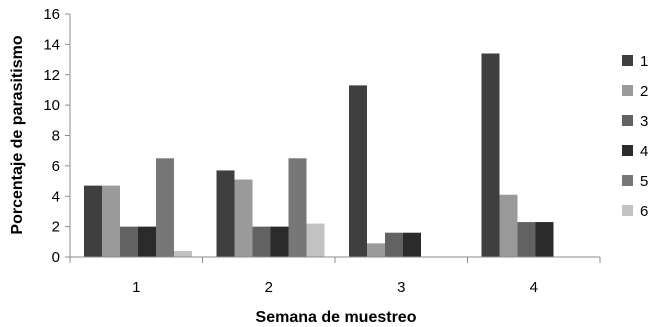  I want to click on x-tick-label: 4, so click(534, 287).